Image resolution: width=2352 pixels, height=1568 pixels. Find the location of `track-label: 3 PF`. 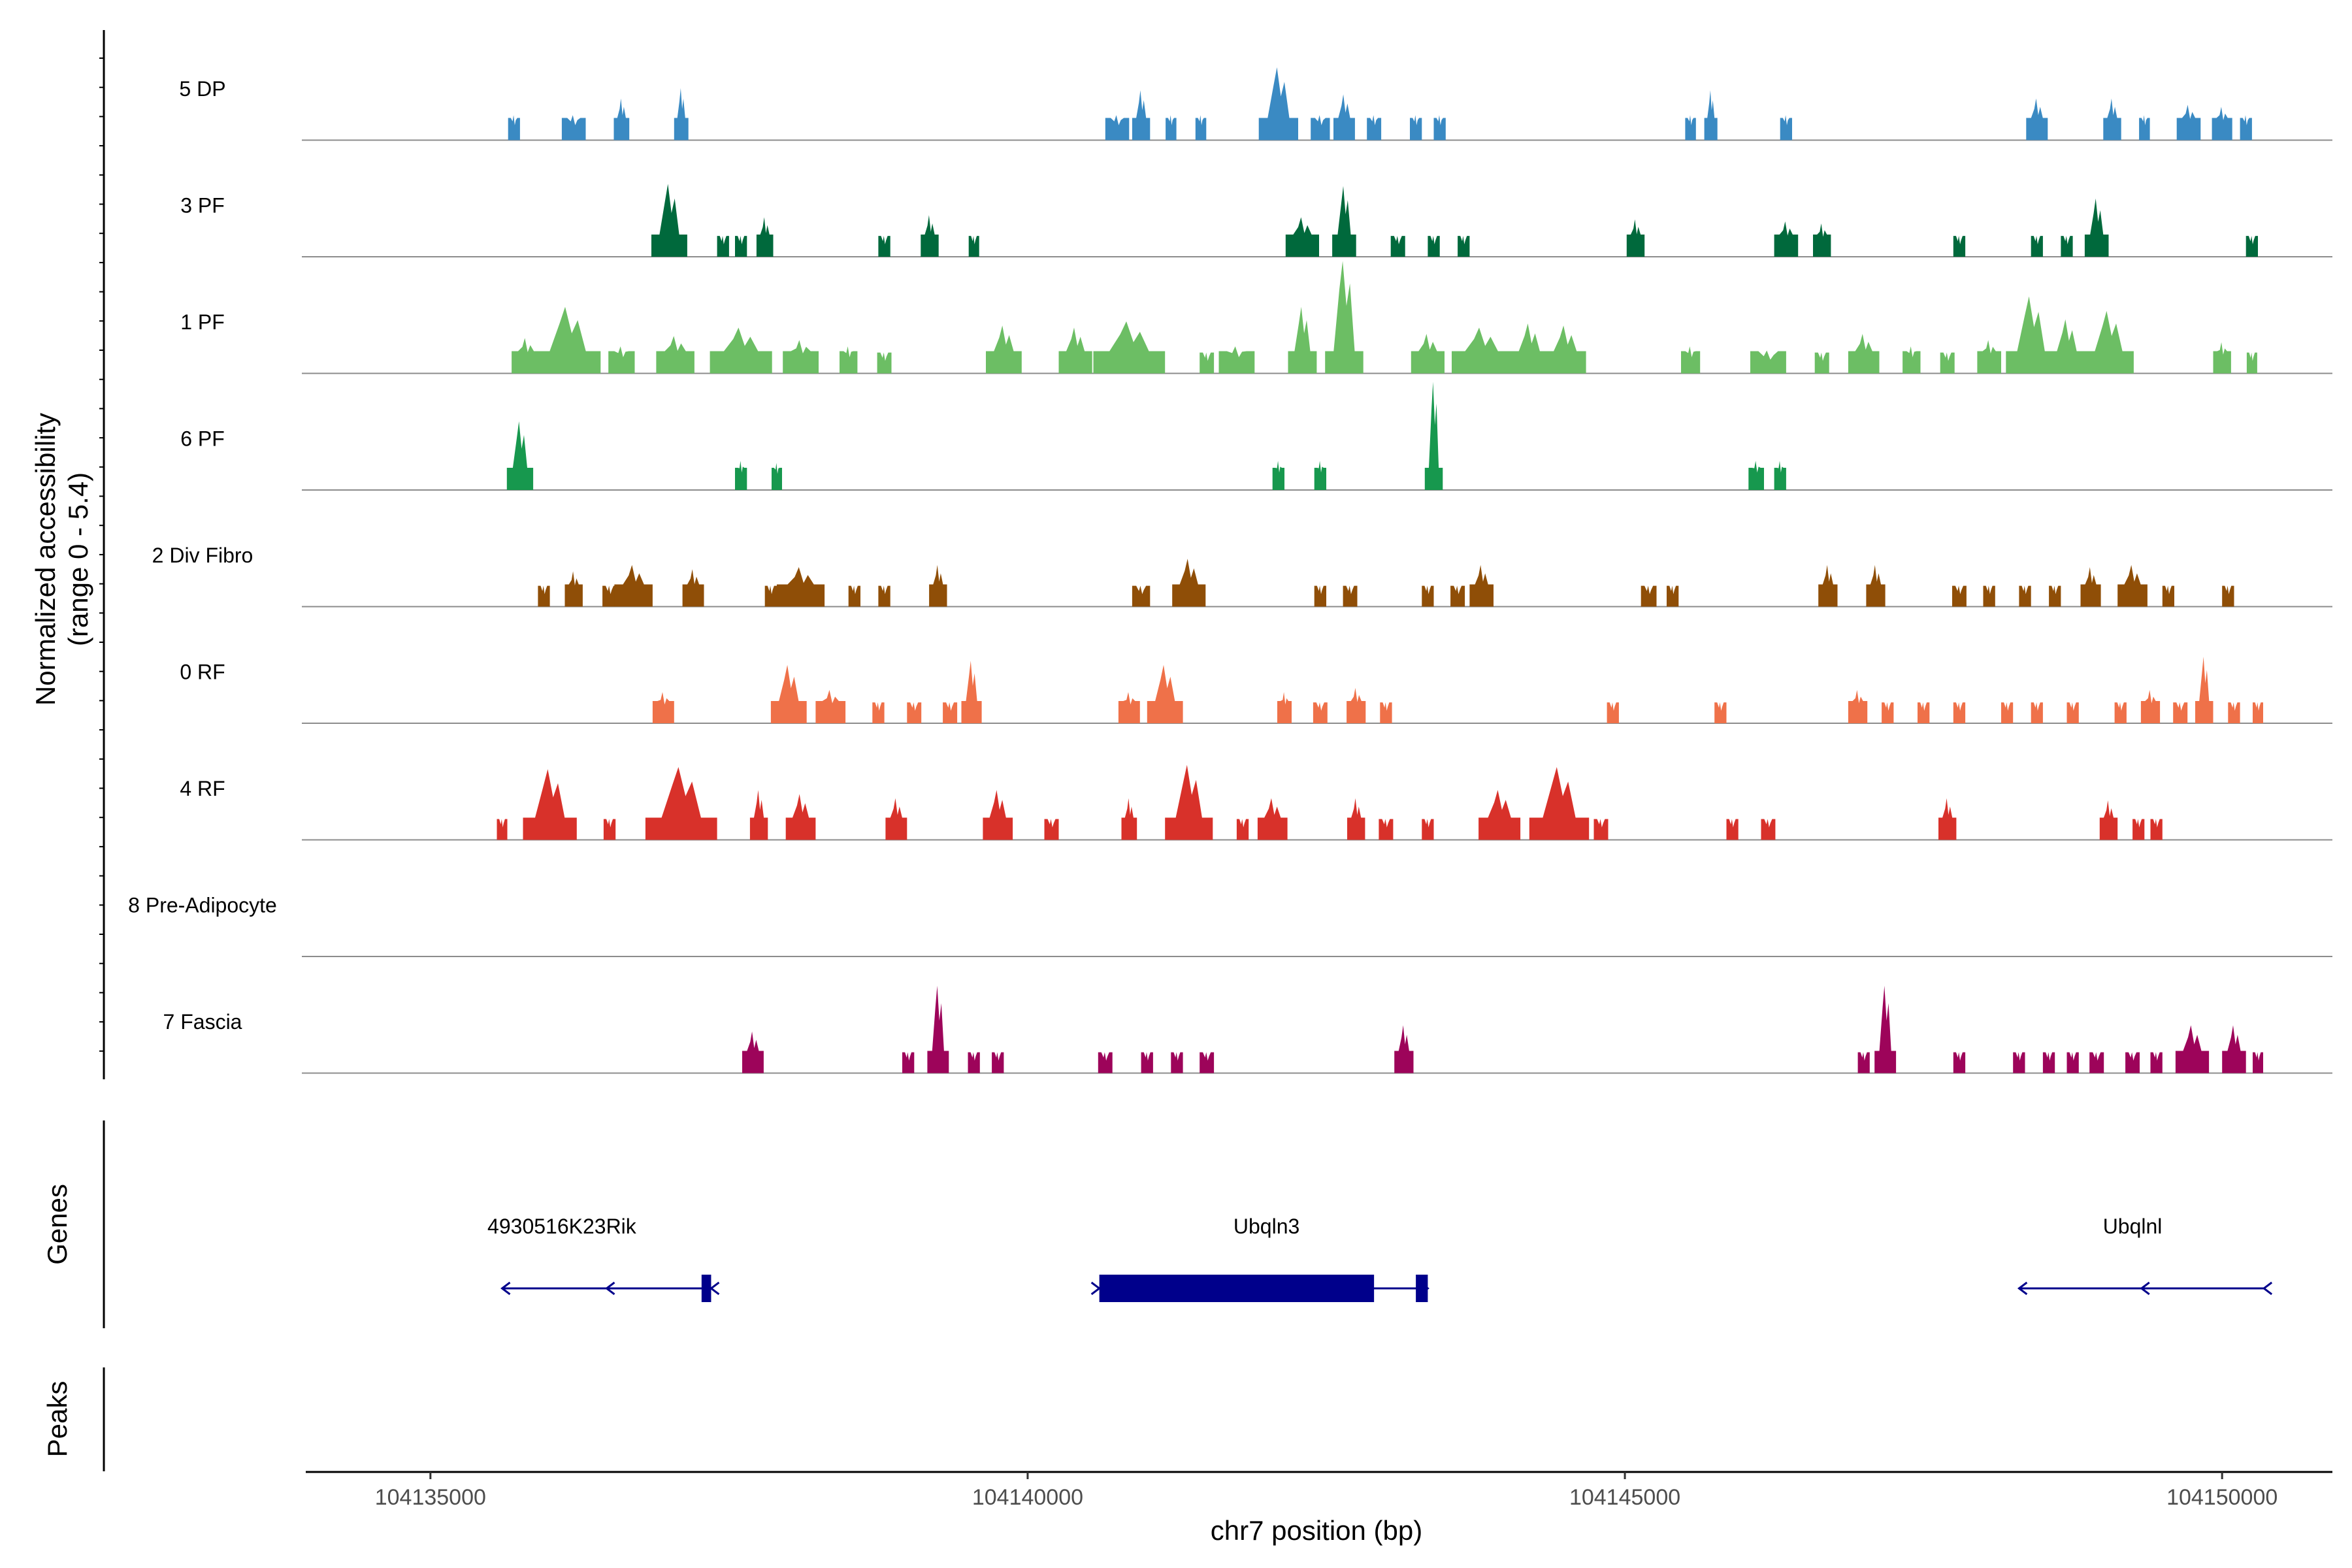

track-label: 3 PF is located at coordinates (202, 206).